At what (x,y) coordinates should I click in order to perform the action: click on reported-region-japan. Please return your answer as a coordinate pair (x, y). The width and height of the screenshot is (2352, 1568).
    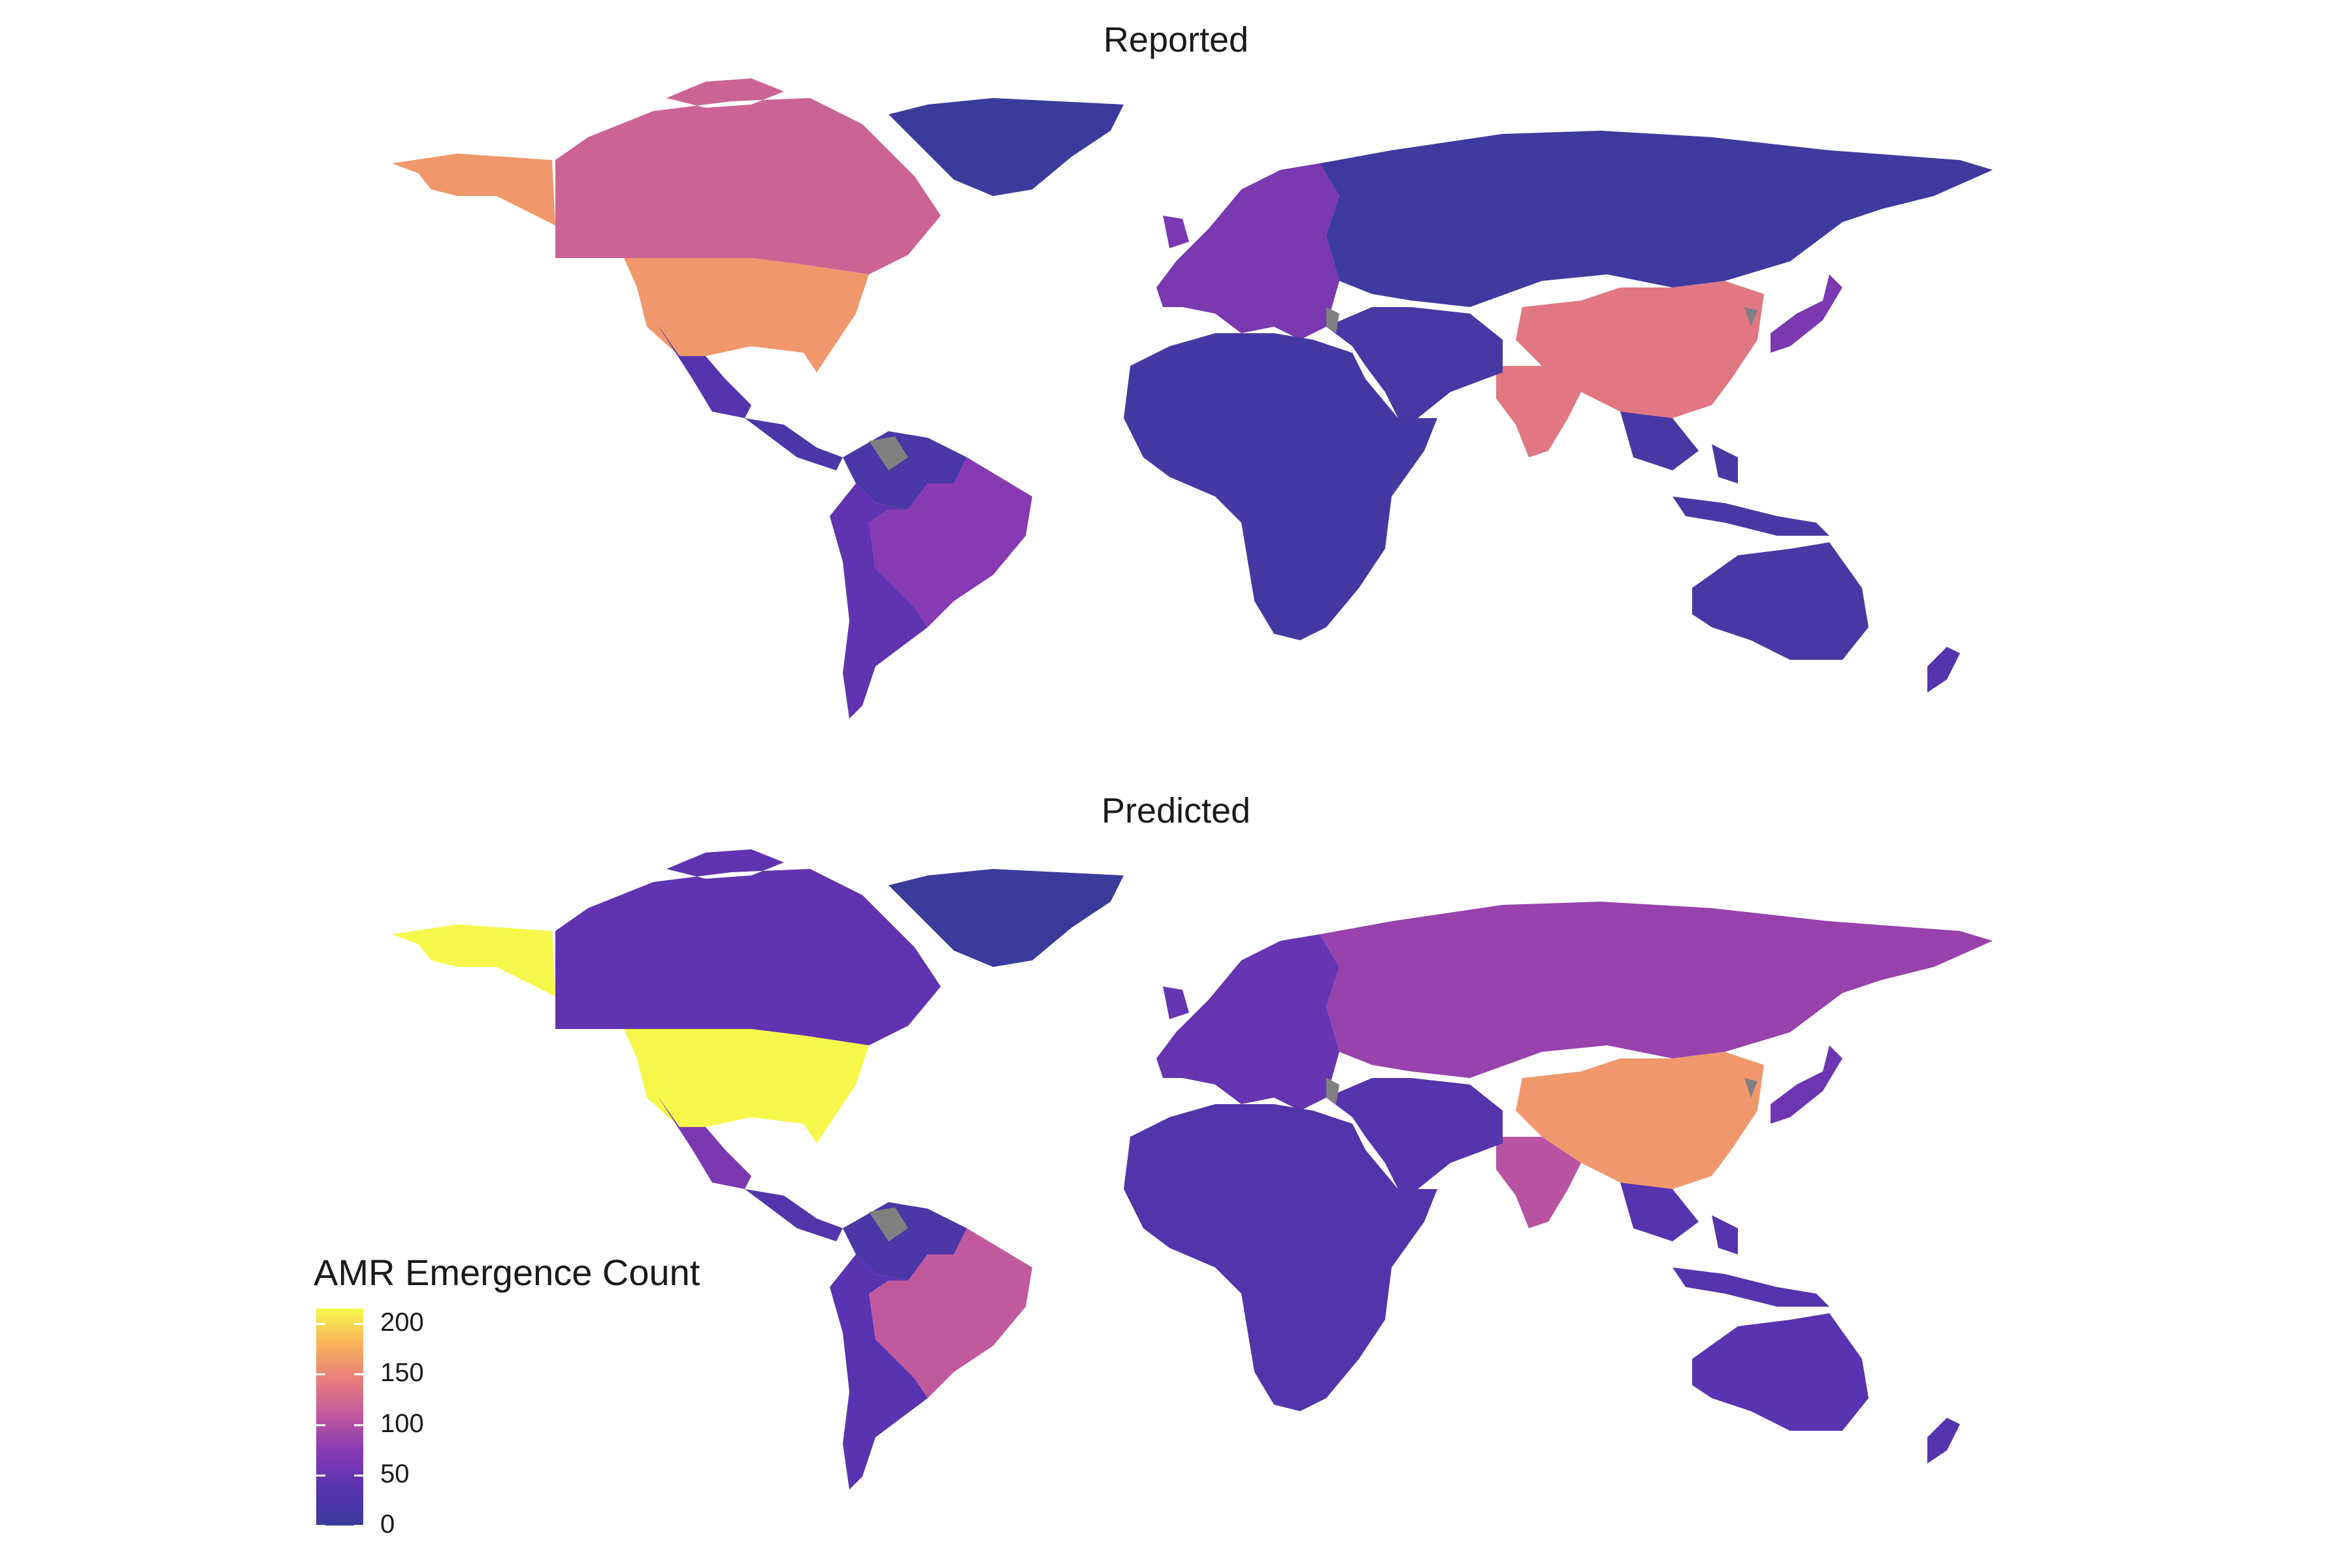
    Looking at the image, I should click on (1806, 313).